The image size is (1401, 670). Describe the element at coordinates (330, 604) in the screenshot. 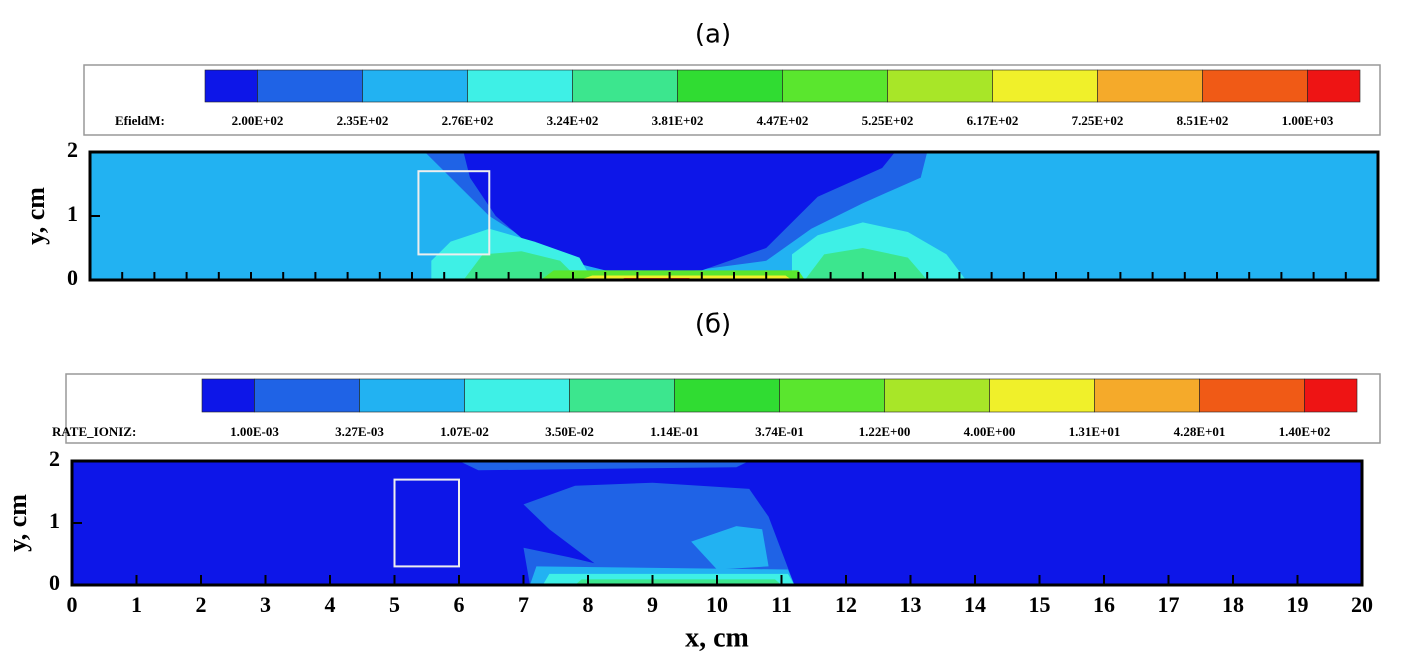

I see `x-tick-label: 4` at that location.